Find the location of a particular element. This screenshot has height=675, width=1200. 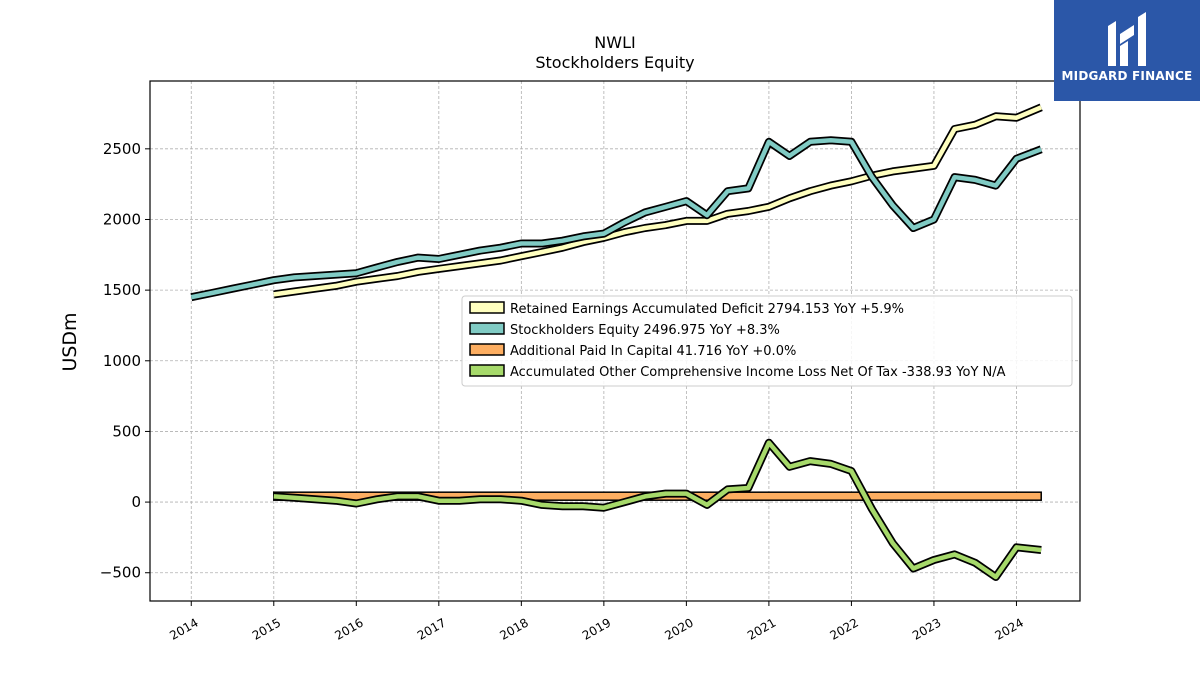

legend-frame is located at coordinates (767, 341).